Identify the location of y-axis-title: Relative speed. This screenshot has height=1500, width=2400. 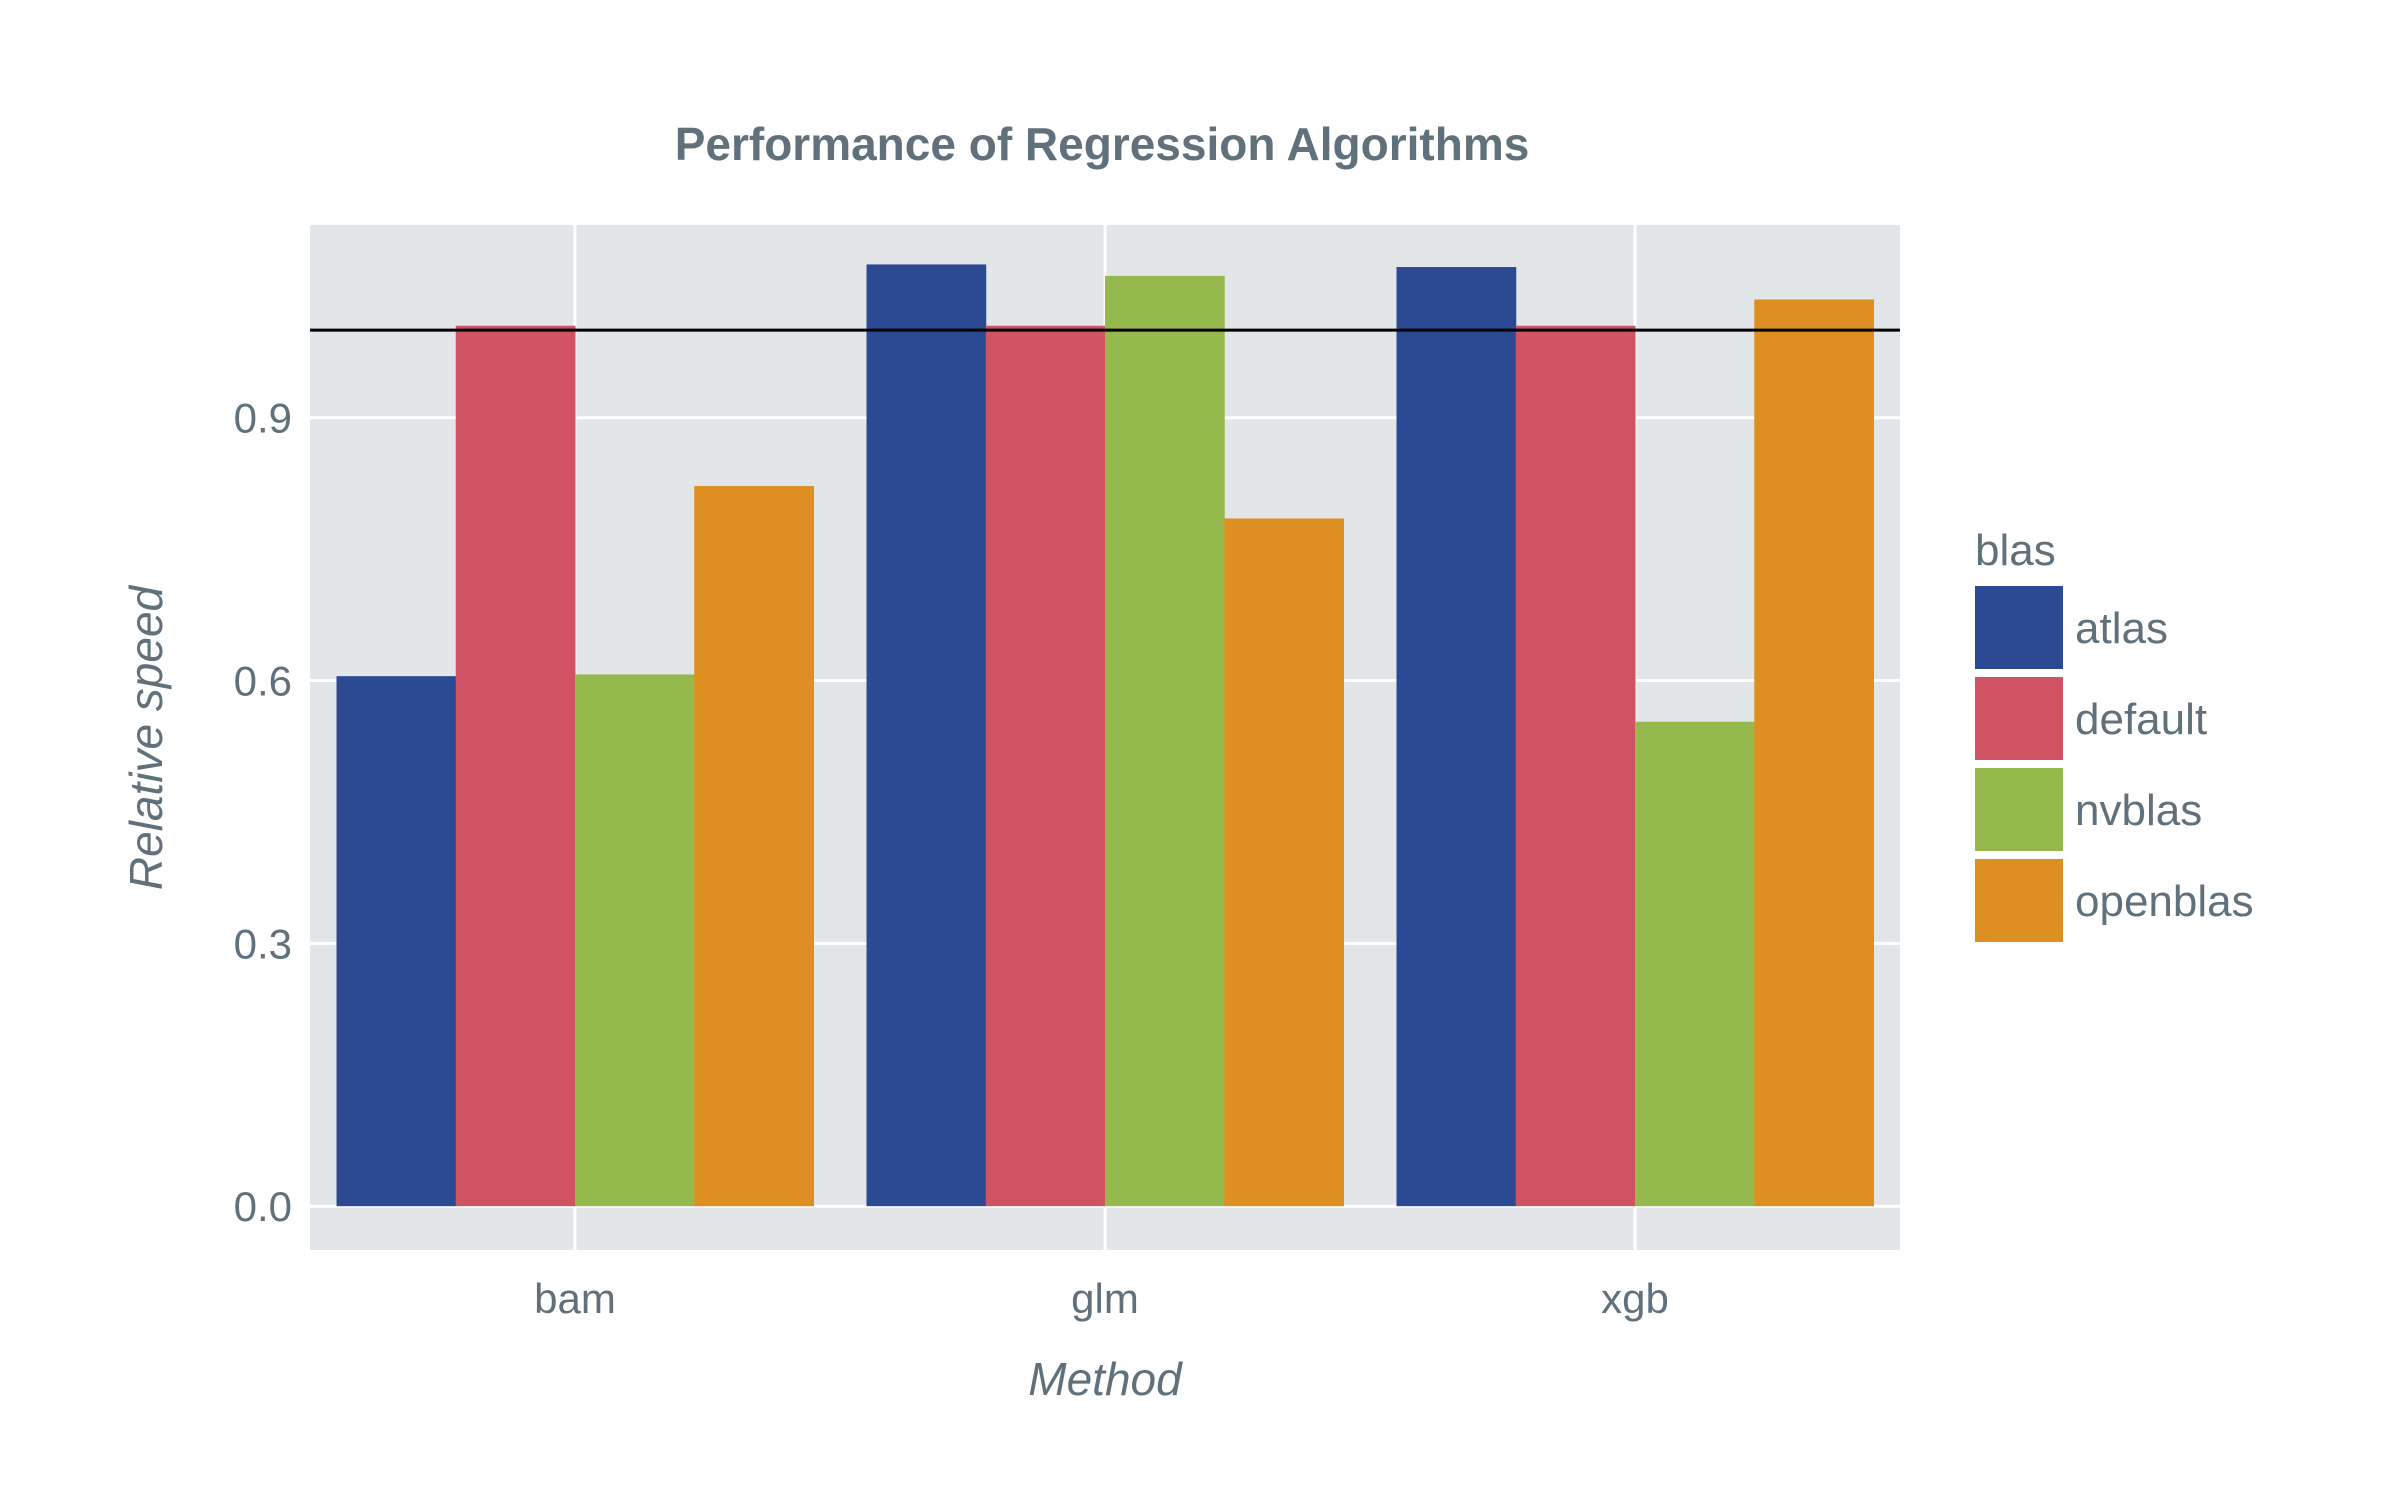
(146, 737).